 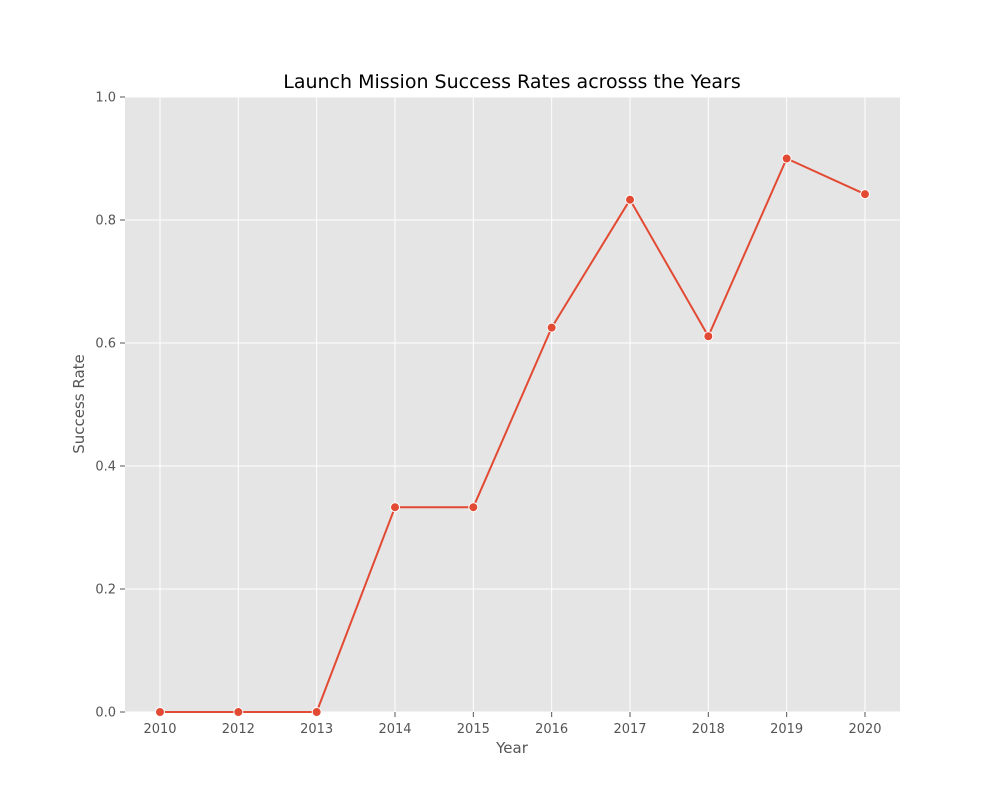 I want to click on x-axis-label: Year, so click(x=512, y=748).